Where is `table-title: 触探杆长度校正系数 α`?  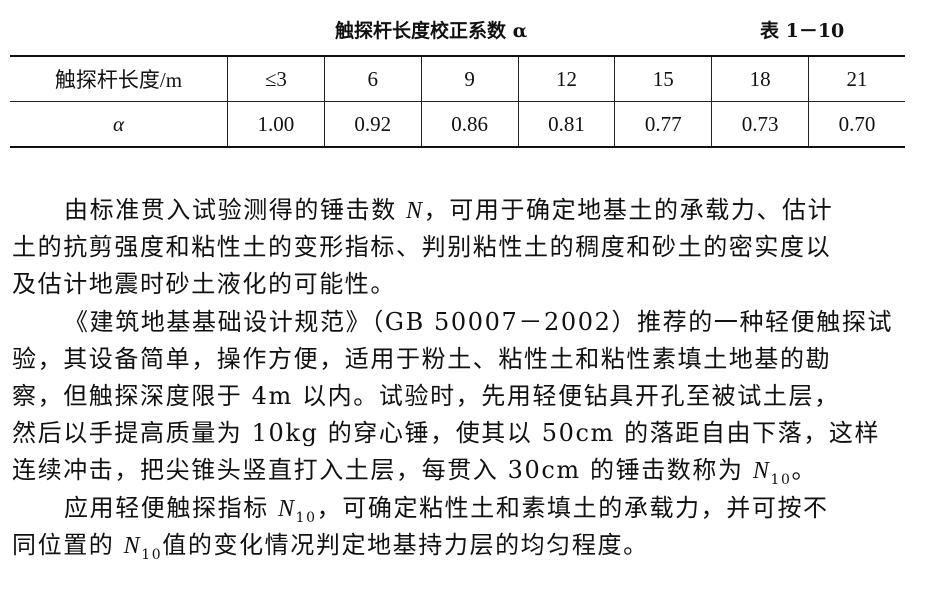 table-title: 触探杆长度校正系数 α is located at coordinates (431, 31).